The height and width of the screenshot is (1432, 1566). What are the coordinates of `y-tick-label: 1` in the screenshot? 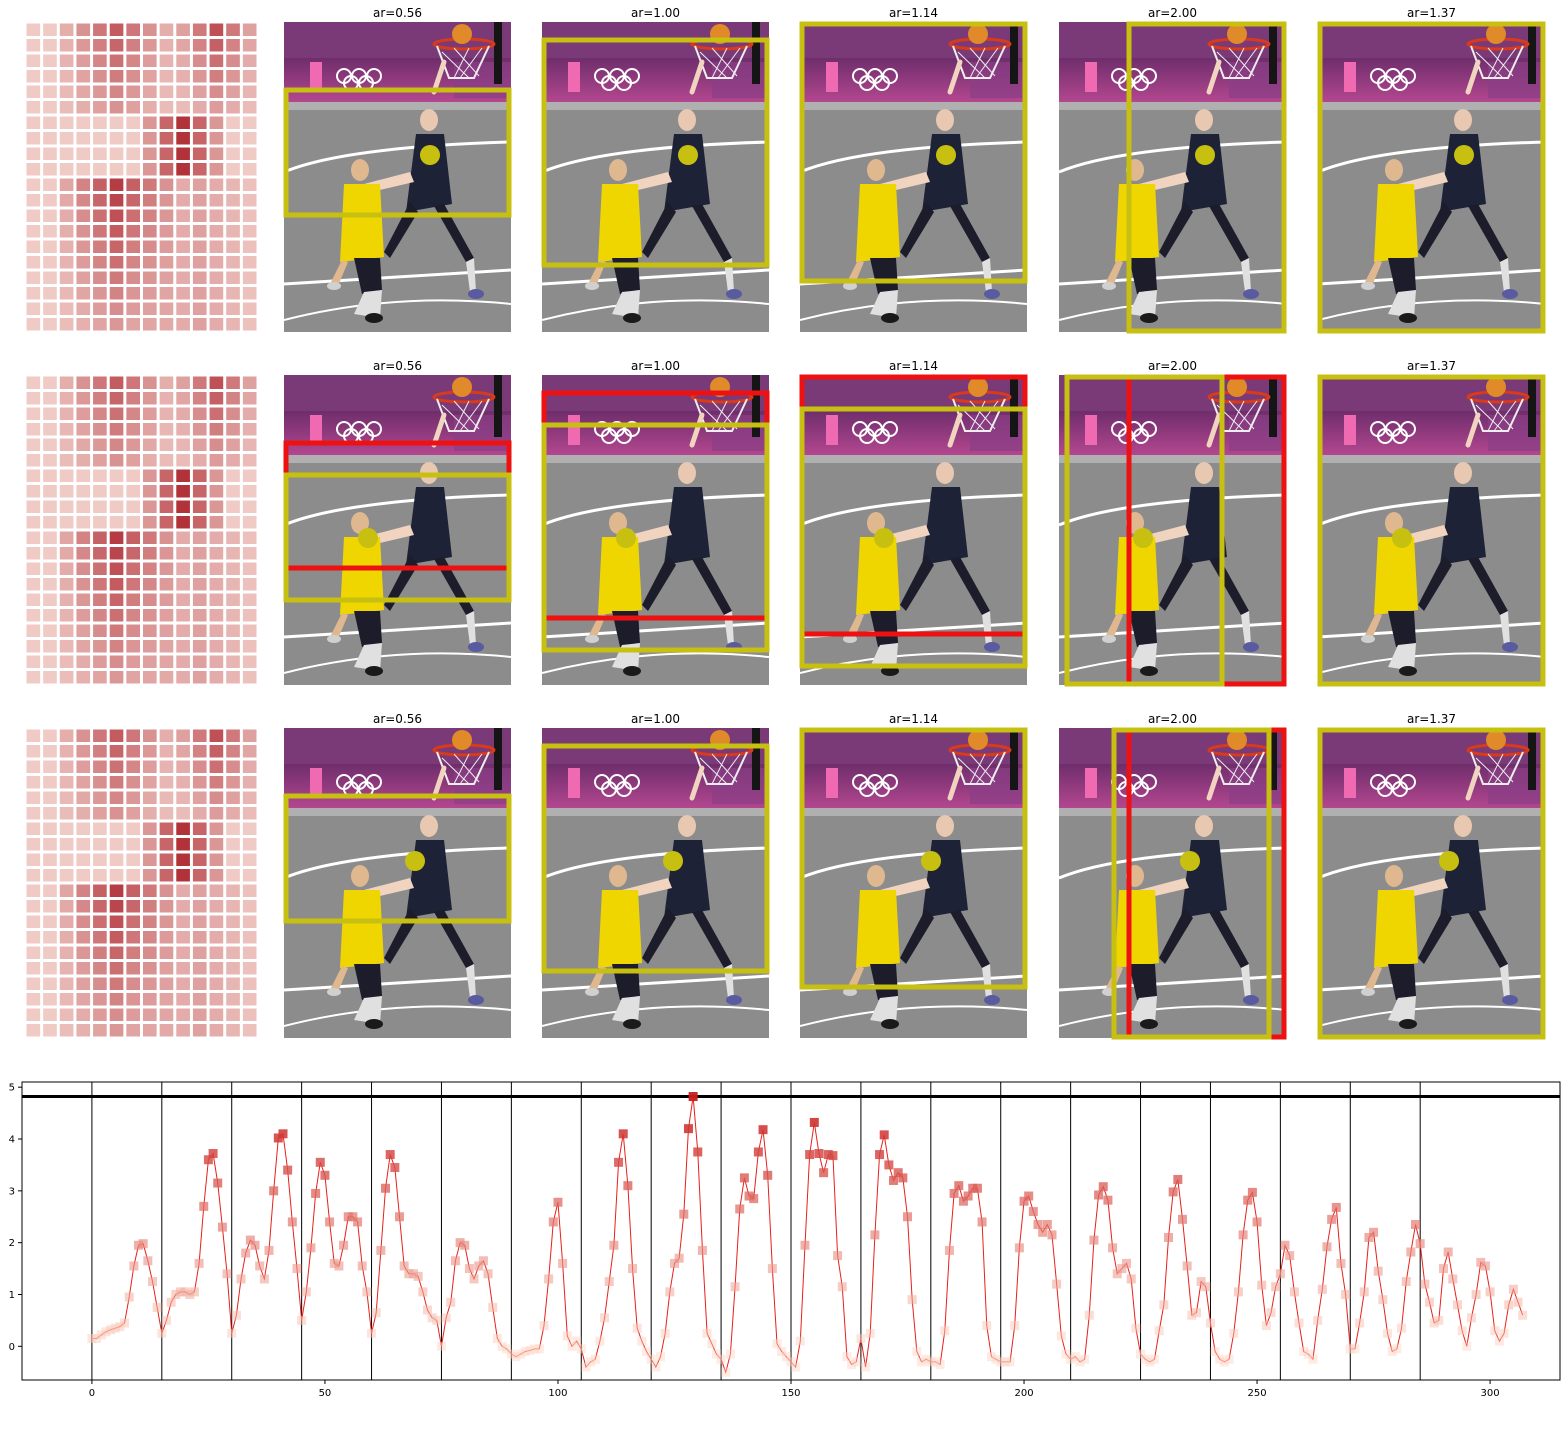 It's located at (12, 1295).